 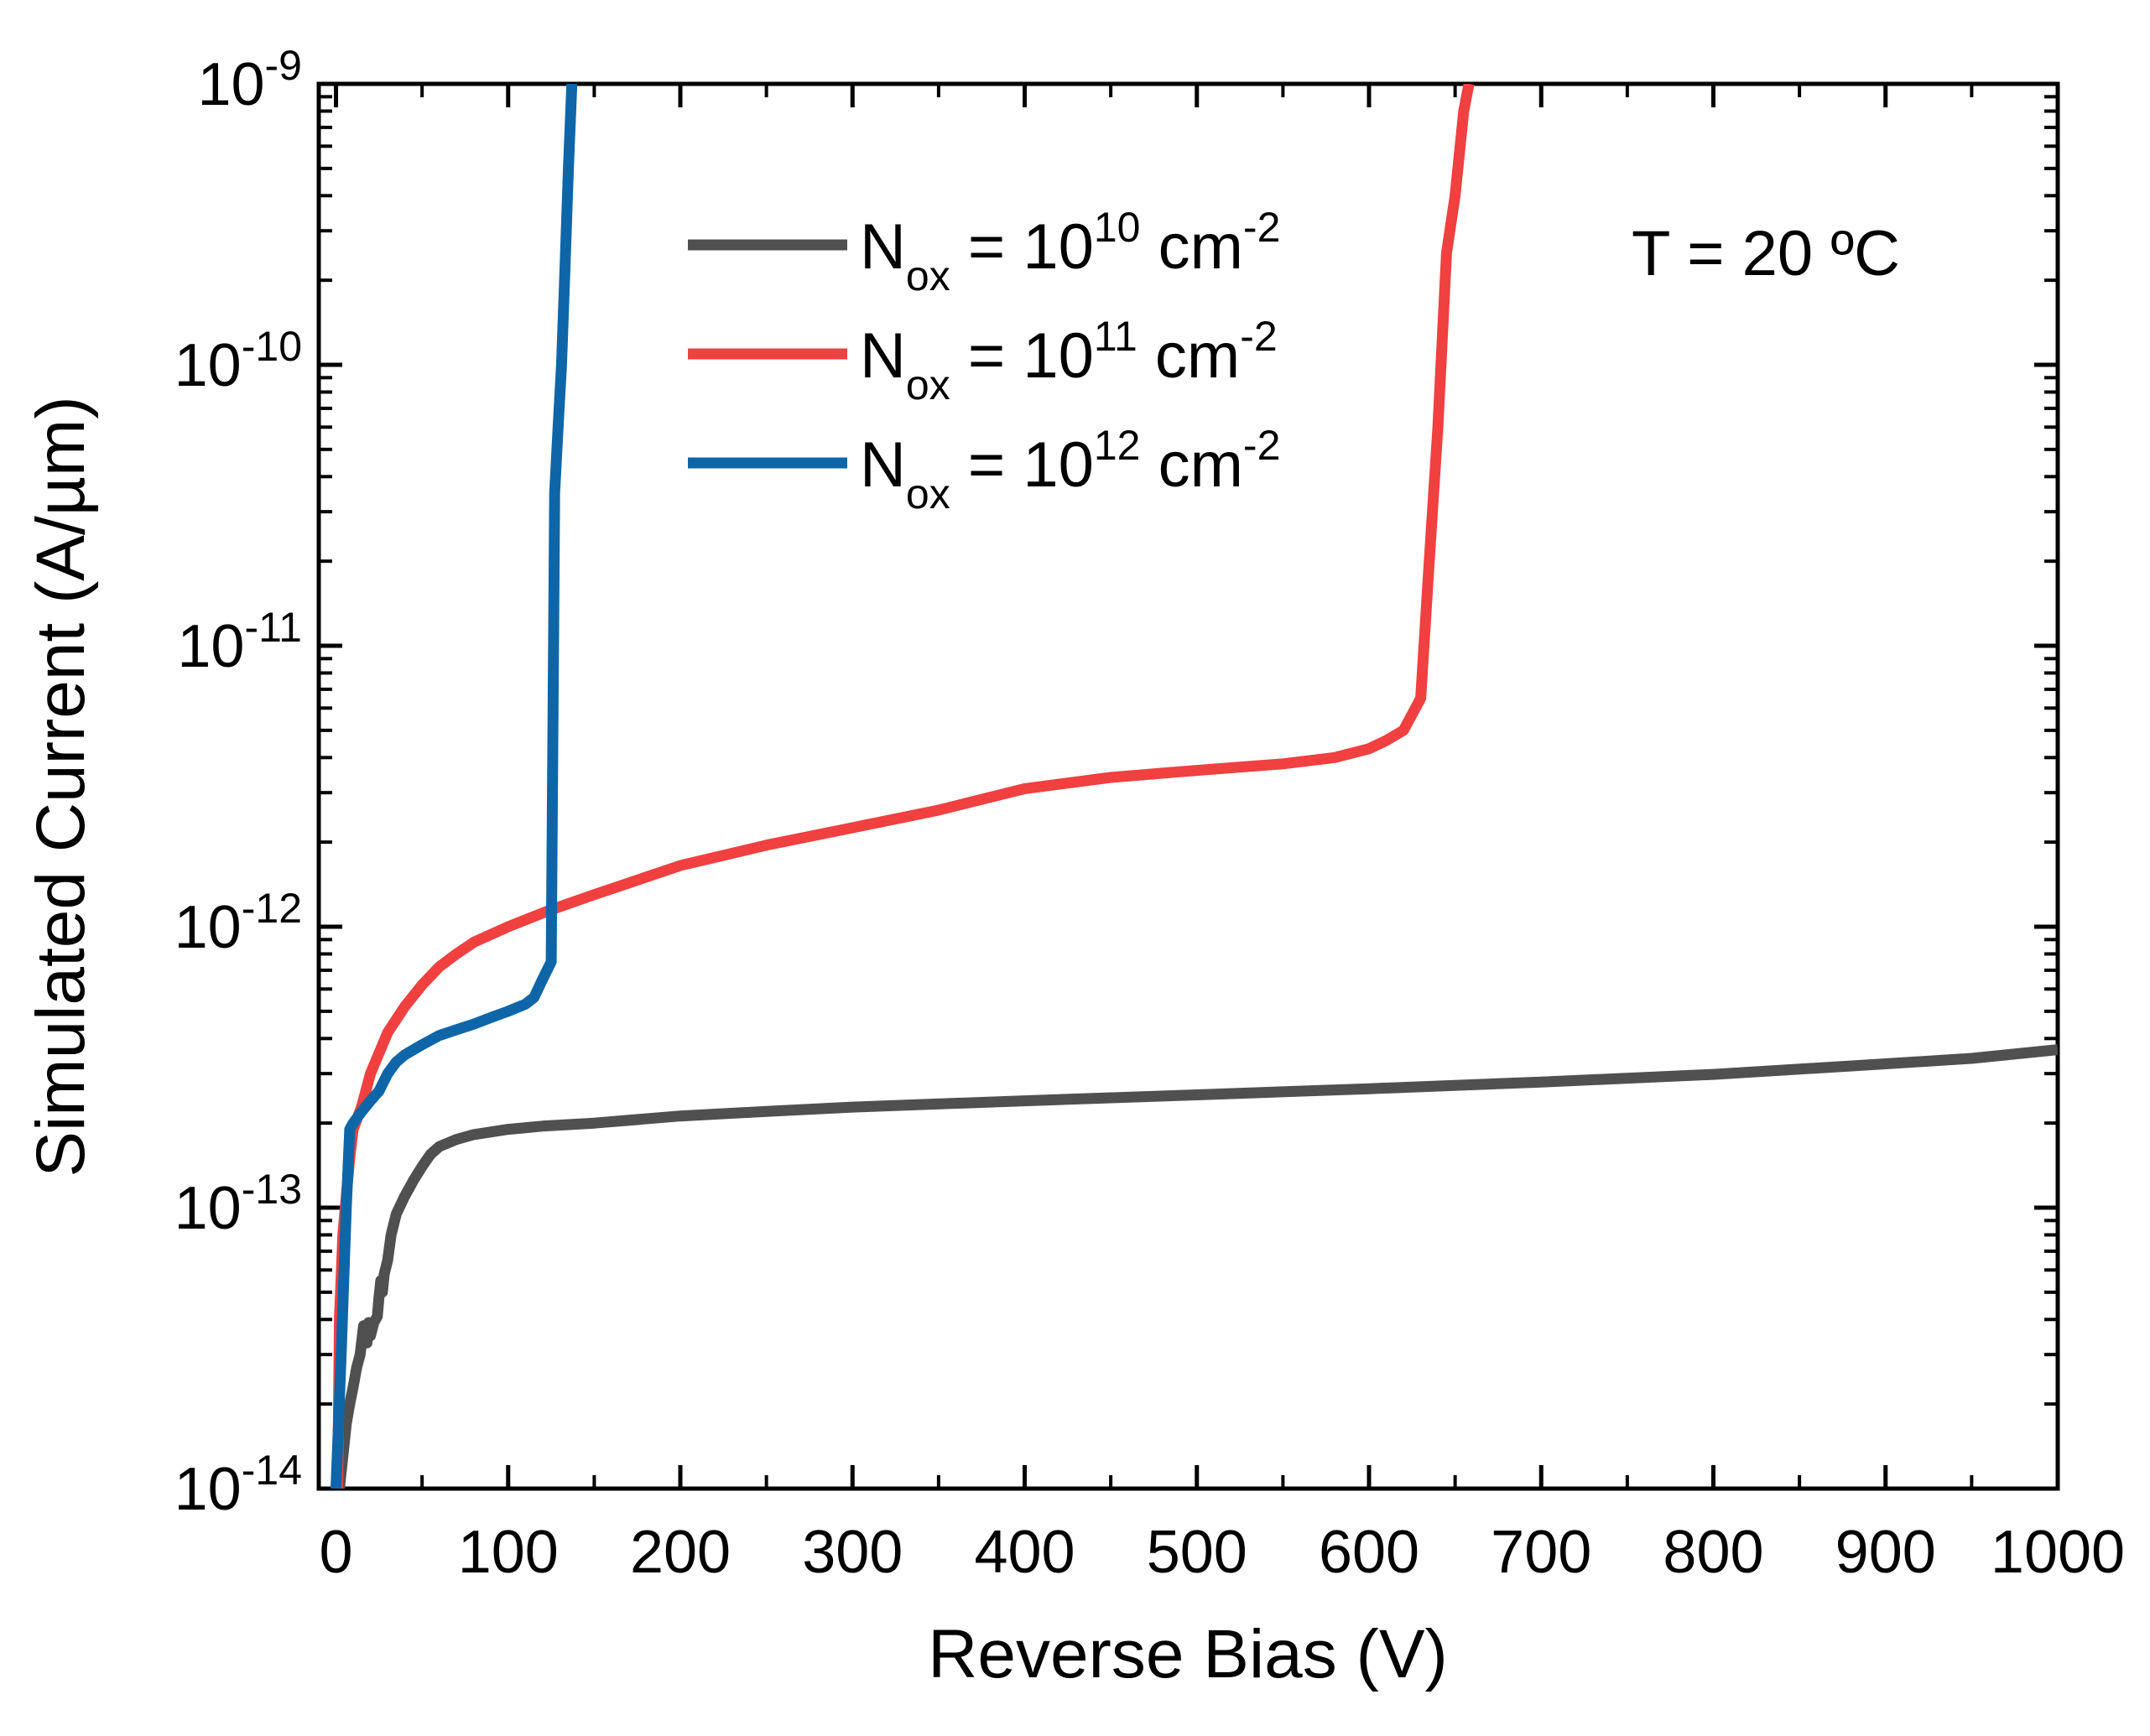 What do you see at coordinates (853, 1552) in the screenshot?
I see `x-tick-label: 300` at bounding box center [853, 1552].